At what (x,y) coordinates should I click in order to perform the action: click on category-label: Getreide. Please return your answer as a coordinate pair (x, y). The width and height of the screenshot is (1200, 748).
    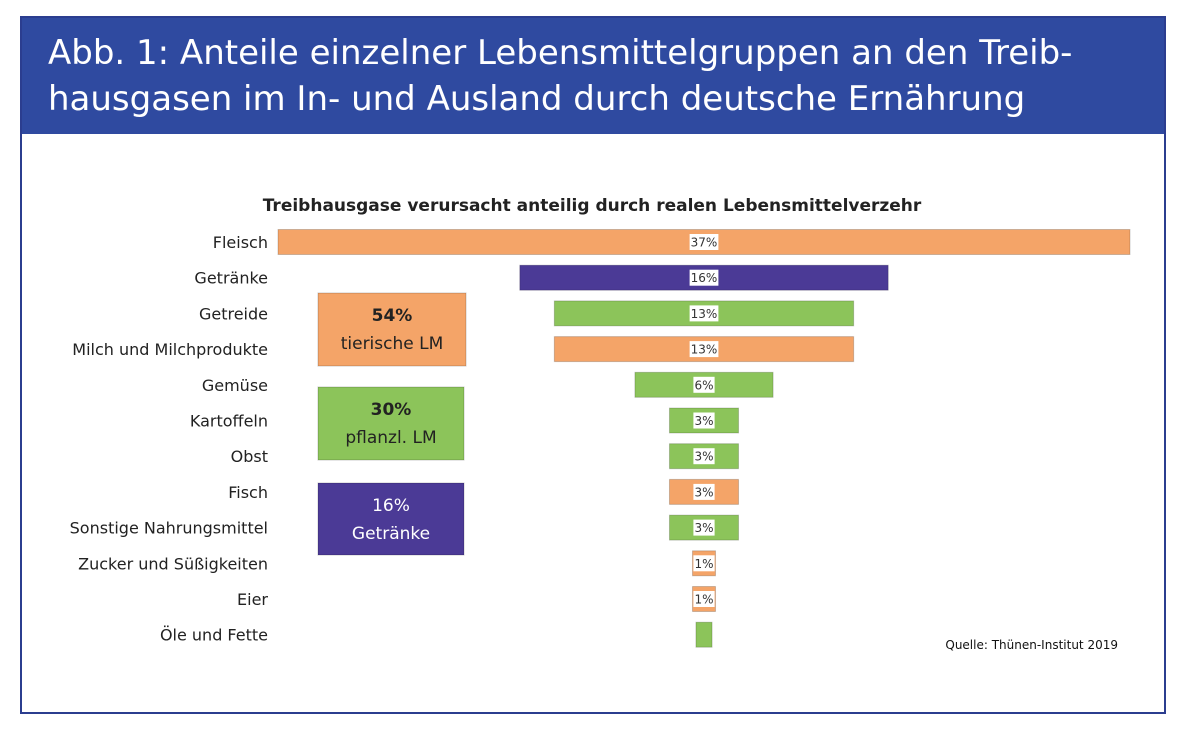
    Looking at the image, I should click on (233, 313).